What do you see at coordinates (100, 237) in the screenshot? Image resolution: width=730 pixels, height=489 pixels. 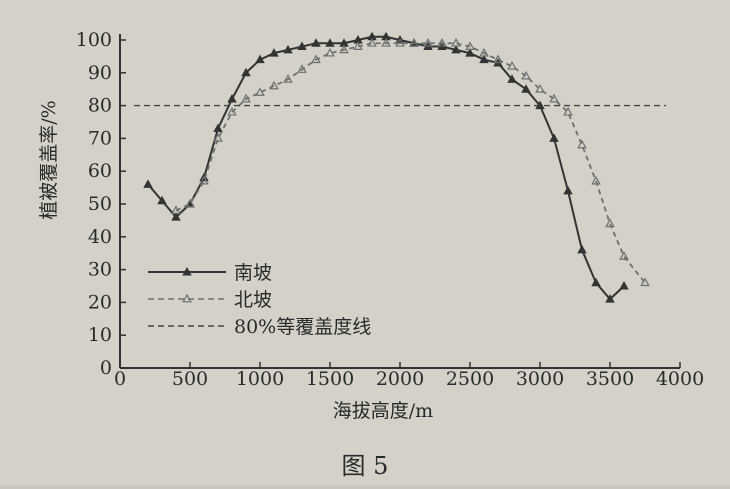 I see `y-tick-label: 40` at bounding box center [100, 237].